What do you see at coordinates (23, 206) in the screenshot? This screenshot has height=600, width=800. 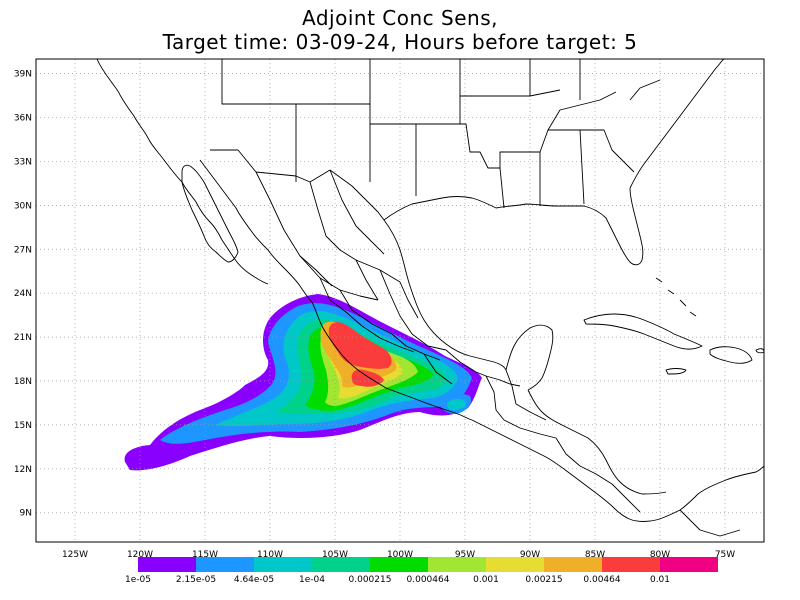 I see `lat-tick-label: 30N` at bounding box center [23, 206].